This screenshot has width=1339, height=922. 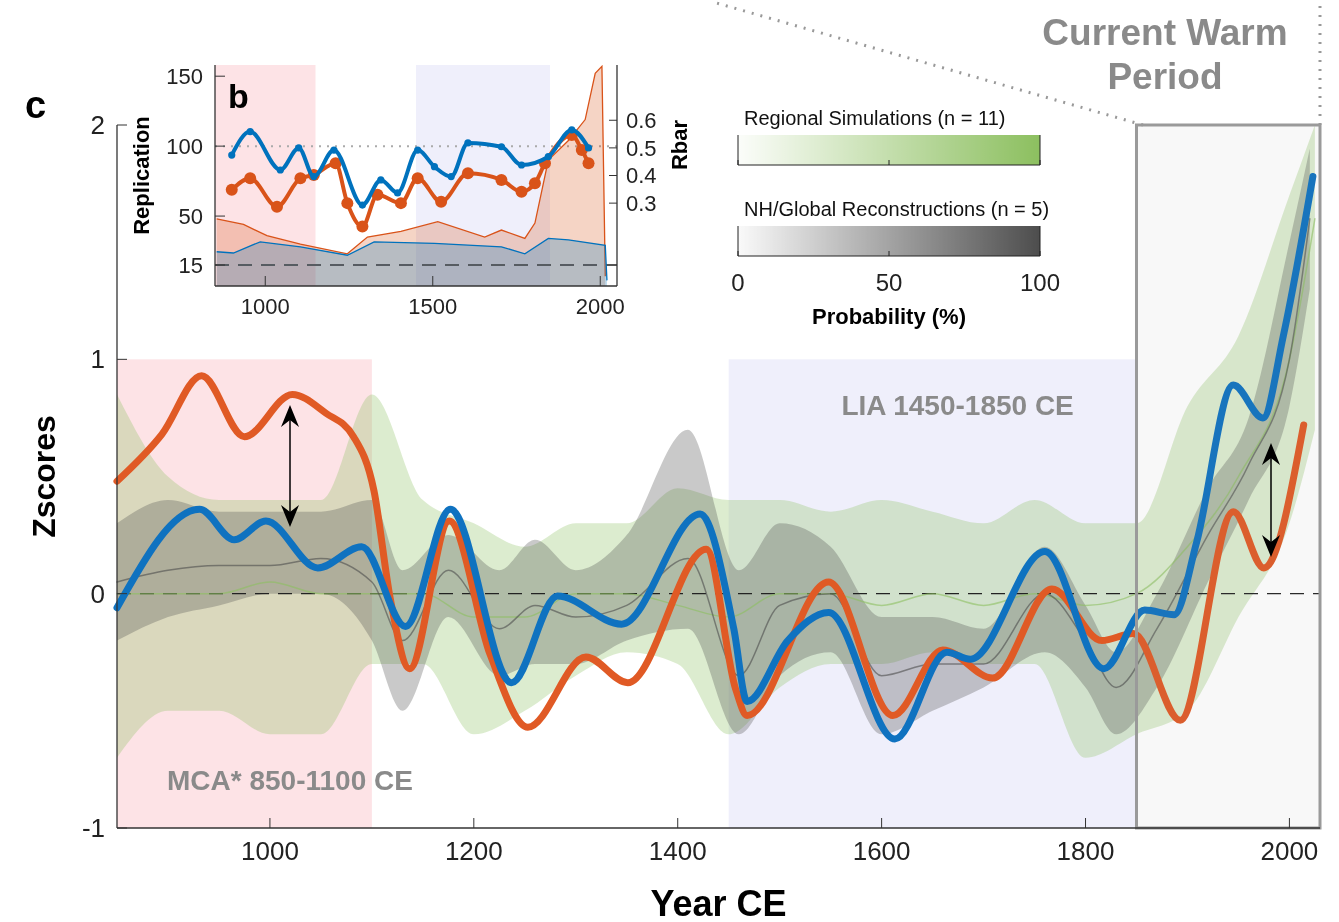 I want to click on y-axis-title: Replication, so click(x=141, y=175).